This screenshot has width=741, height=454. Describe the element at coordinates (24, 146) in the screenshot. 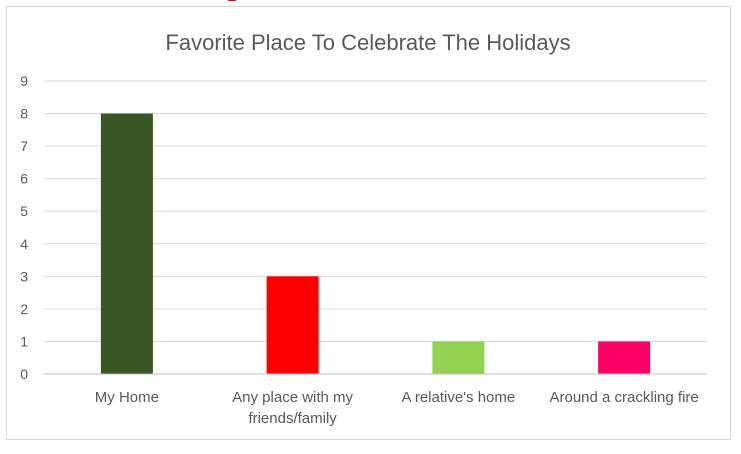

I see `y-tick-label: 7` at that location.